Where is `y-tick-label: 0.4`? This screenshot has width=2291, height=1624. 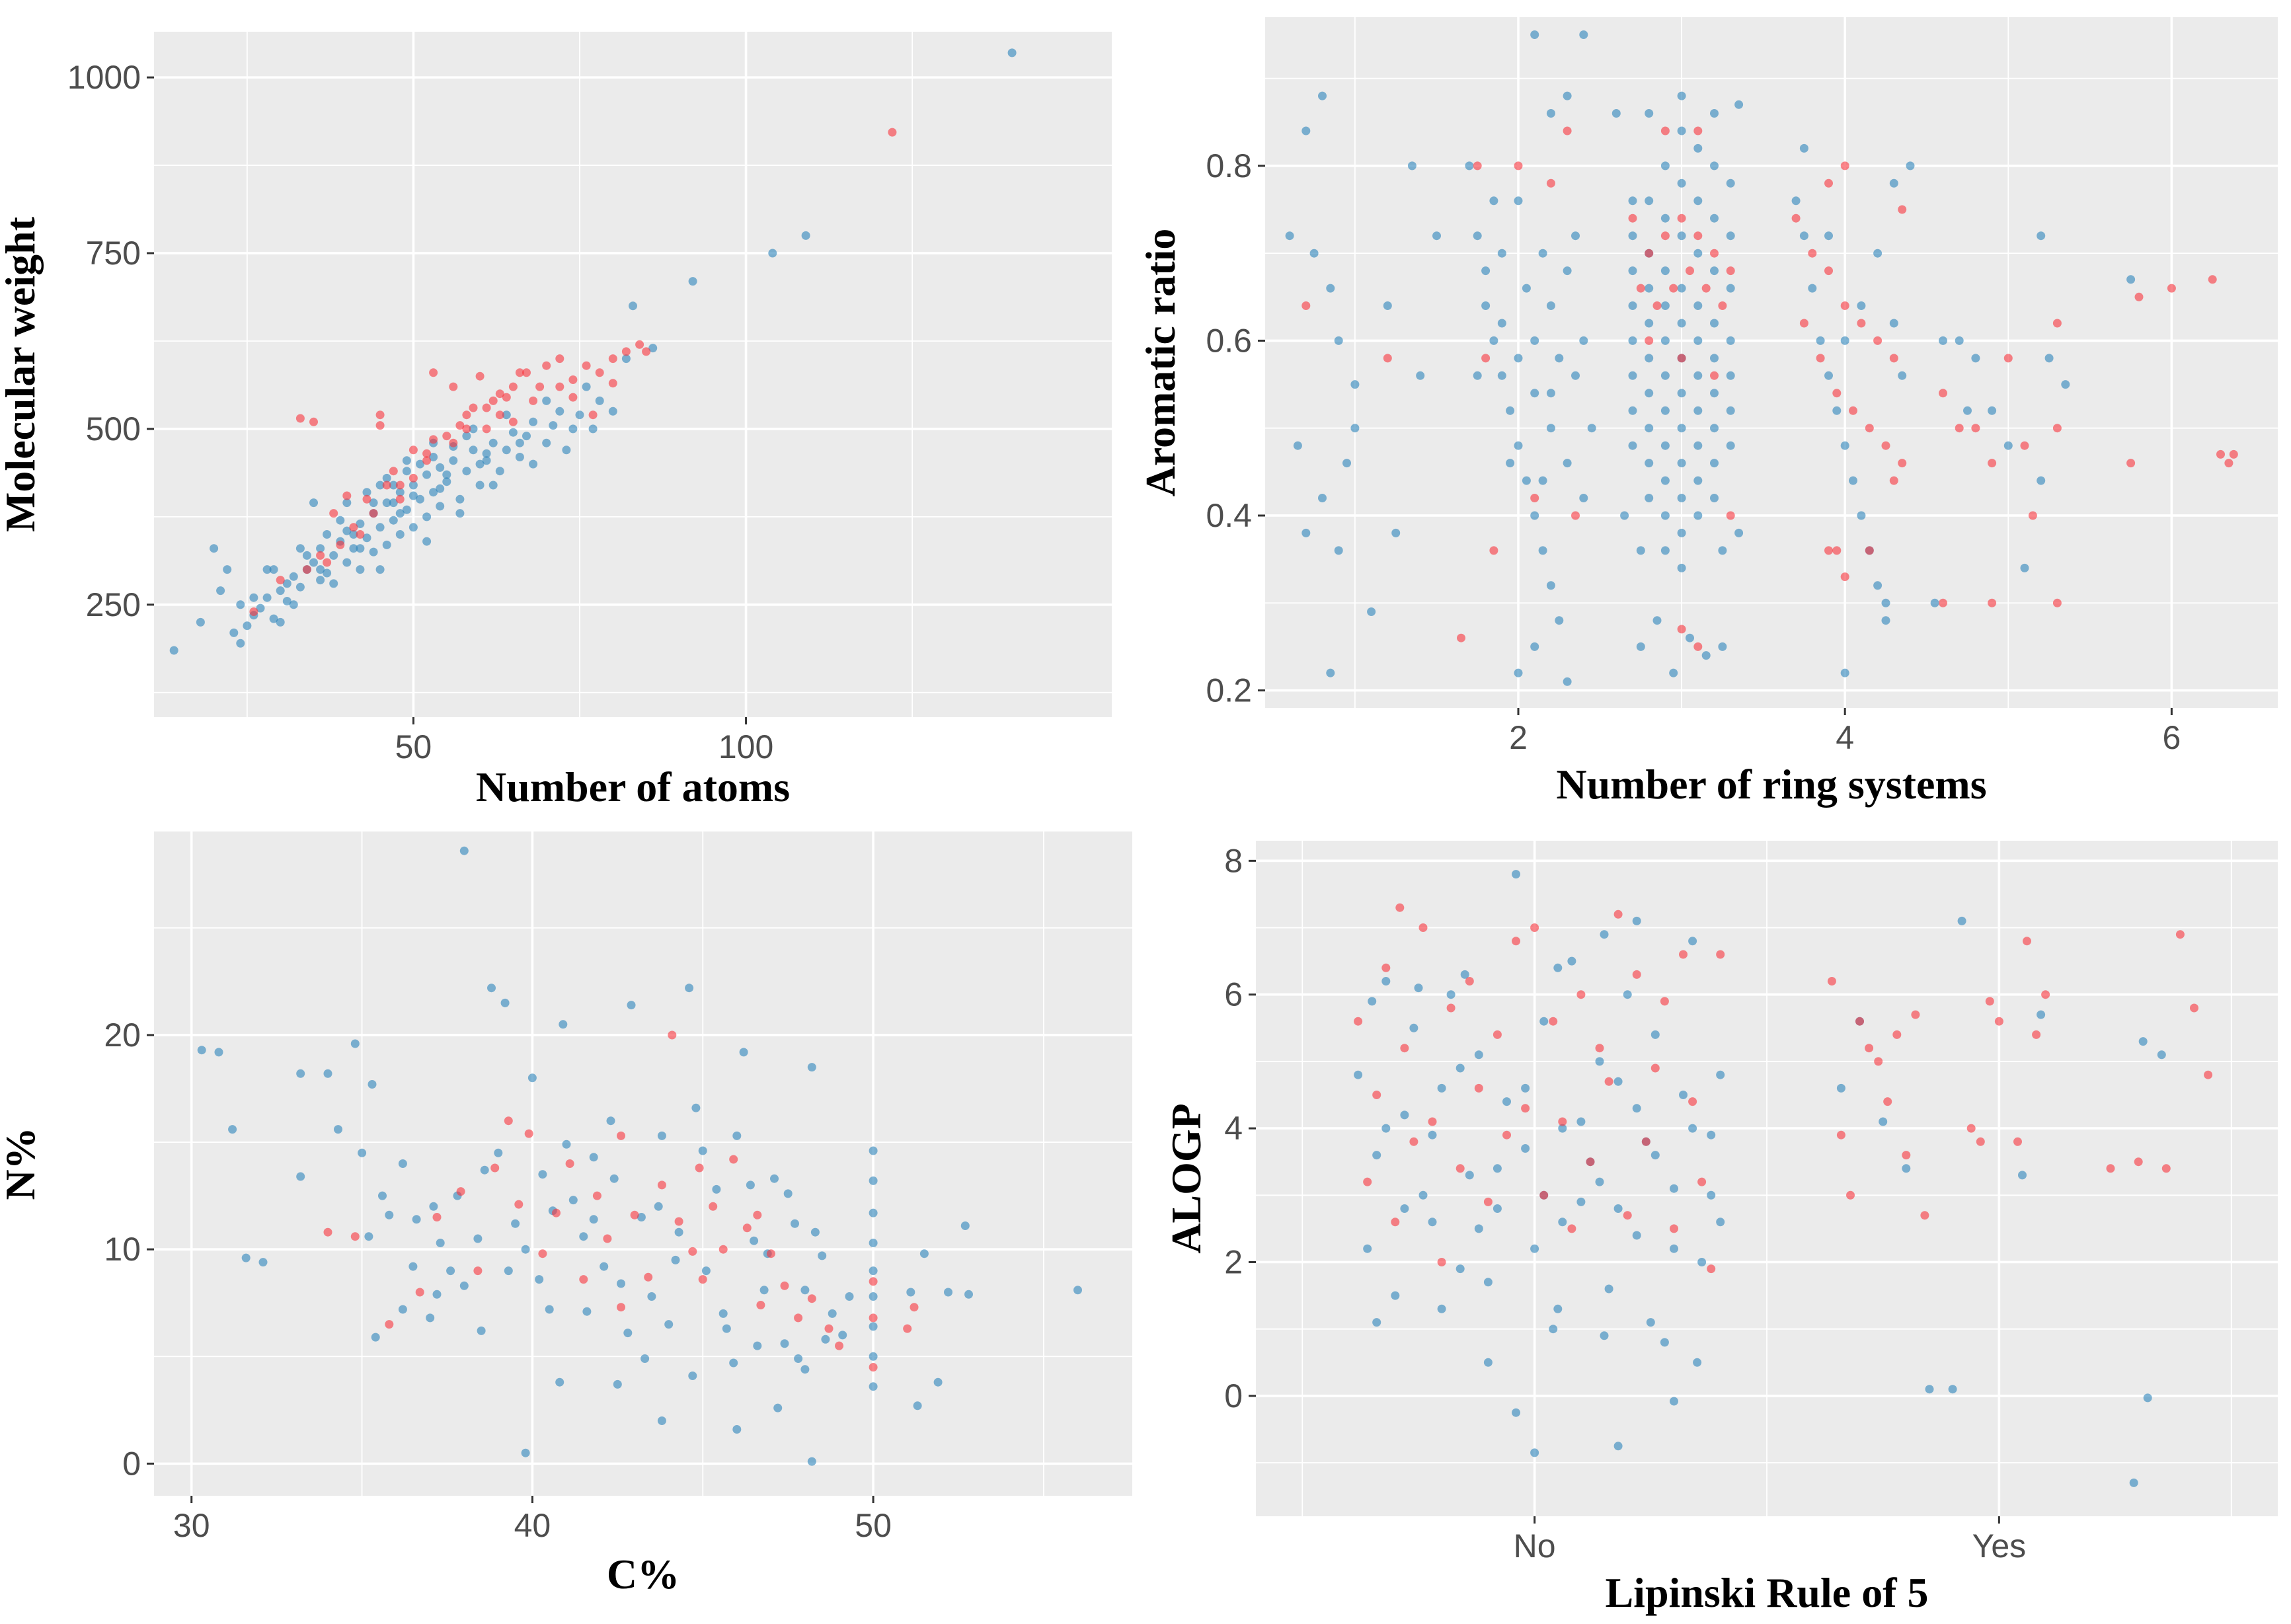 y-tick-label: 0.4 is located at coordinates (1229, 515).